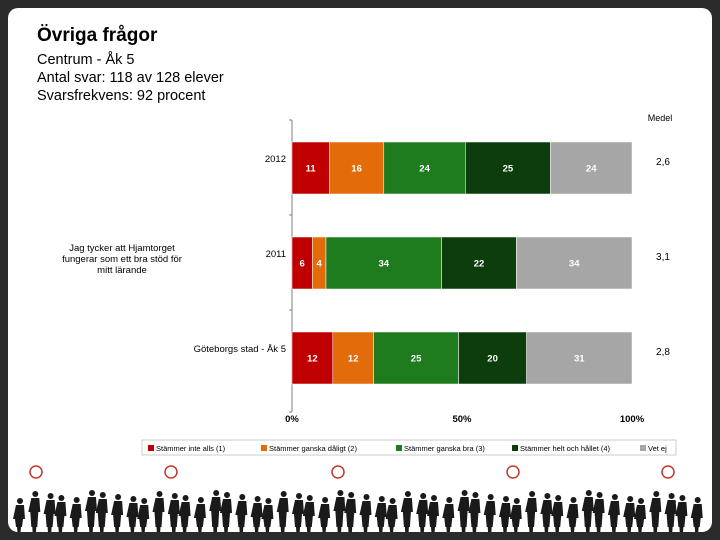  What do you see at coordinates (302, 264) in the screenshot?
I see `bar-value-label: 6` at bounding box center [302, 264].